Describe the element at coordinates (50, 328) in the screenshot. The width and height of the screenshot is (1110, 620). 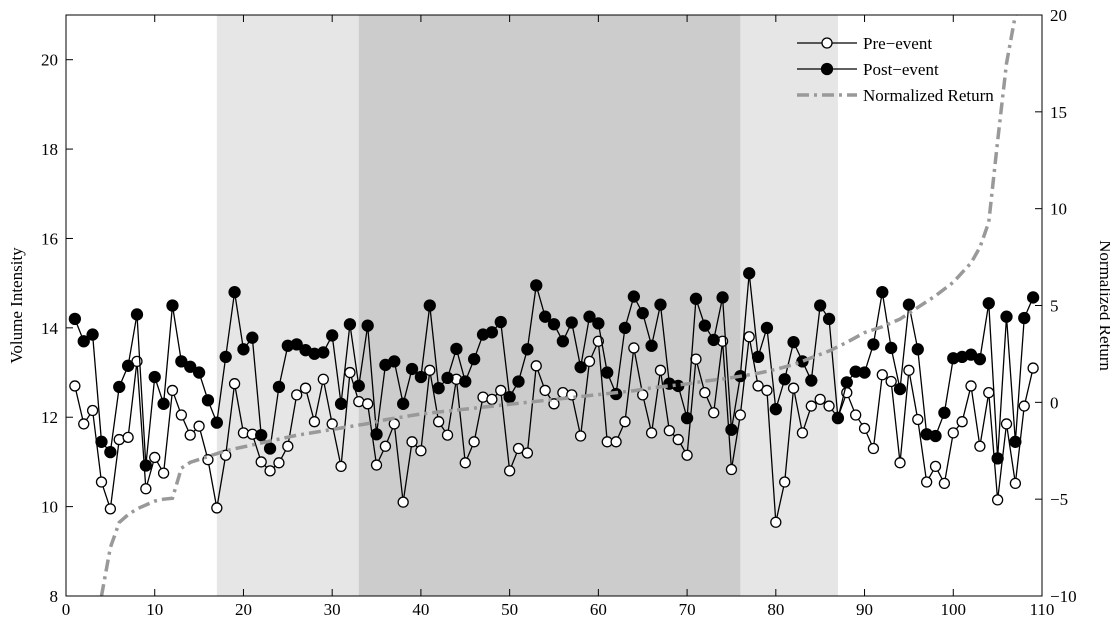
I see `y-tick-label: 14` at that location.